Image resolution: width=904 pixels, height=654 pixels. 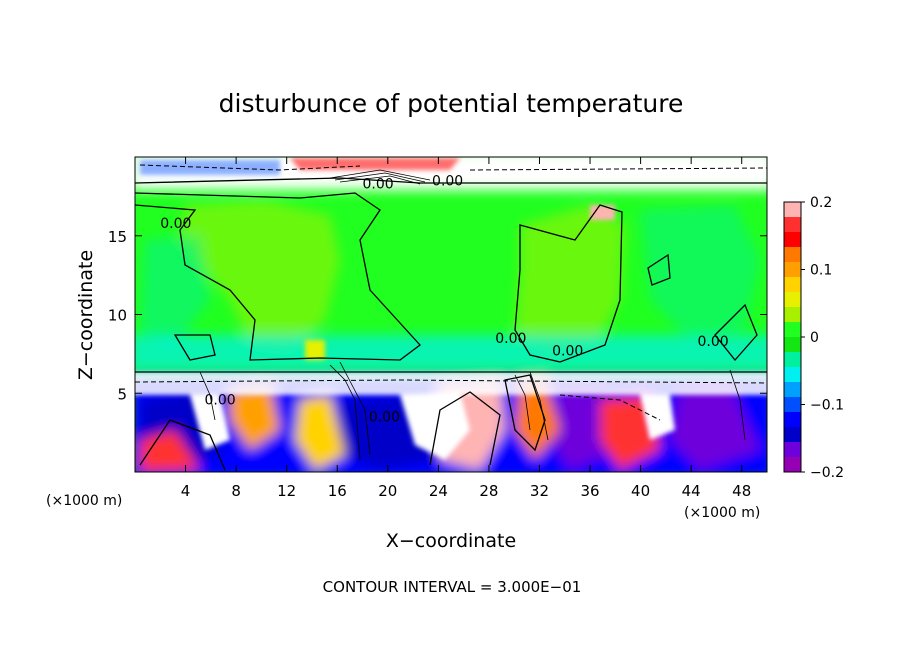 I want to click on x-tick-label: 48, so click(x=741, y=491).